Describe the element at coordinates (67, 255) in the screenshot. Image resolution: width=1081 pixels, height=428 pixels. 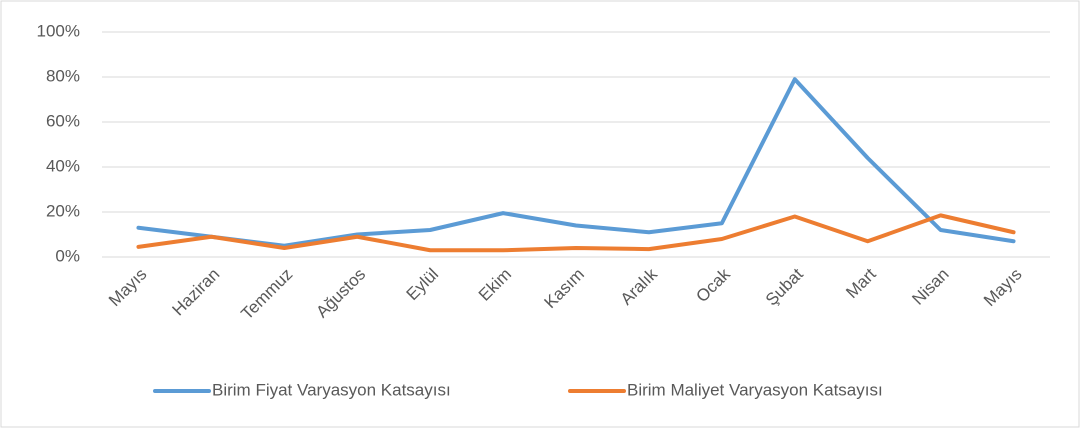
I see `y-tick-label: 0%` at that location.